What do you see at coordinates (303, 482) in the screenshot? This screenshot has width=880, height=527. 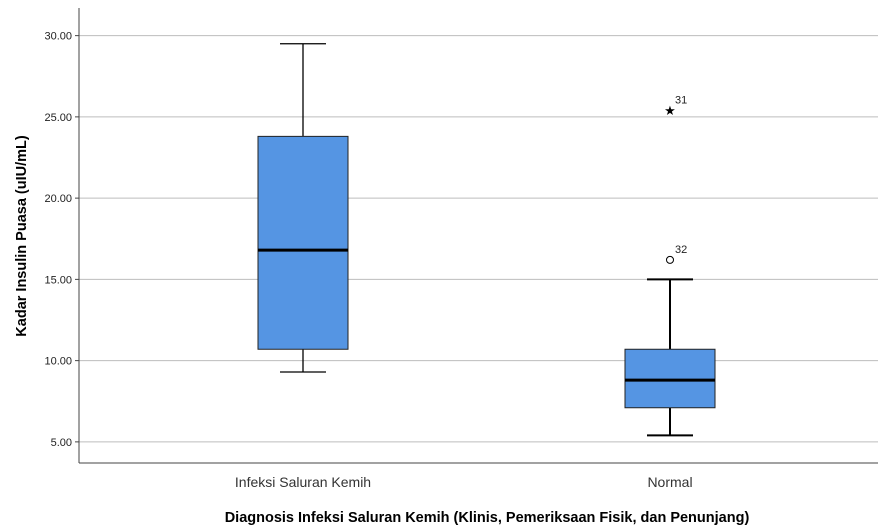 I see `x-category-label: Infeksi Saluran Kemih` at bounding box center [303, 482].